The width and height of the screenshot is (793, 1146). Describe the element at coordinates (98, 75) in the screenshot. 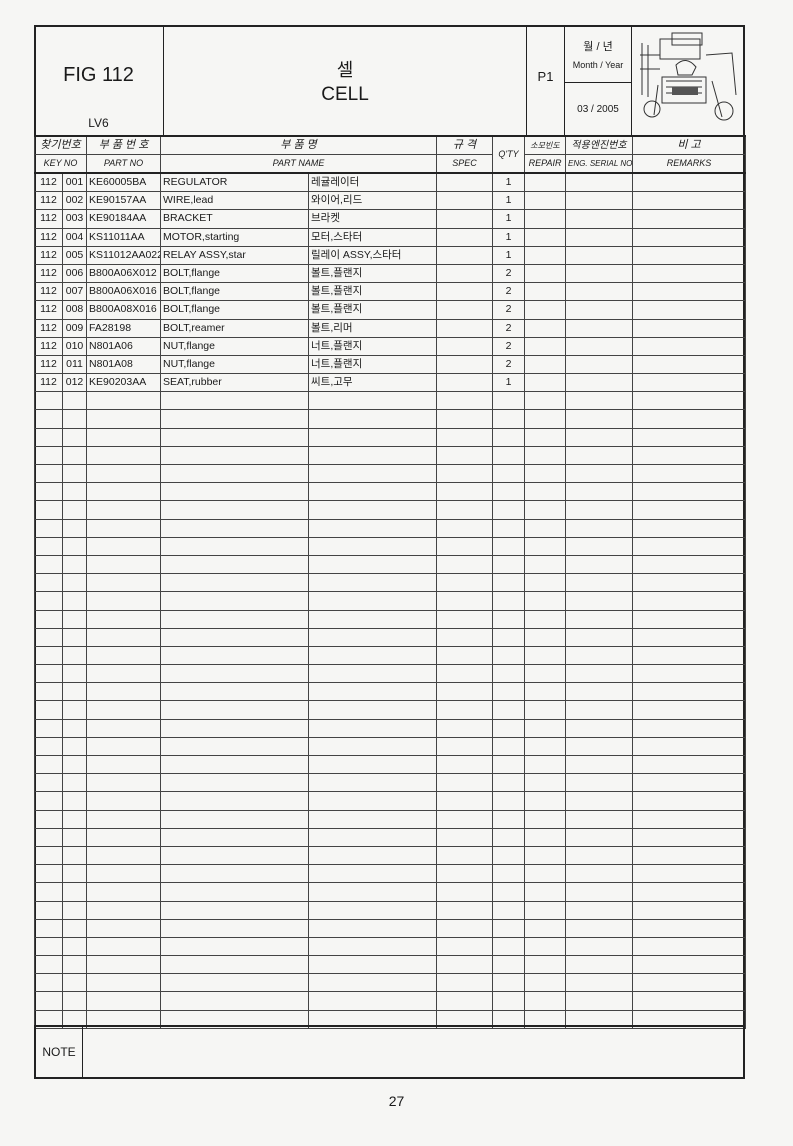

I see `figure-number: FIG 112` at that location.